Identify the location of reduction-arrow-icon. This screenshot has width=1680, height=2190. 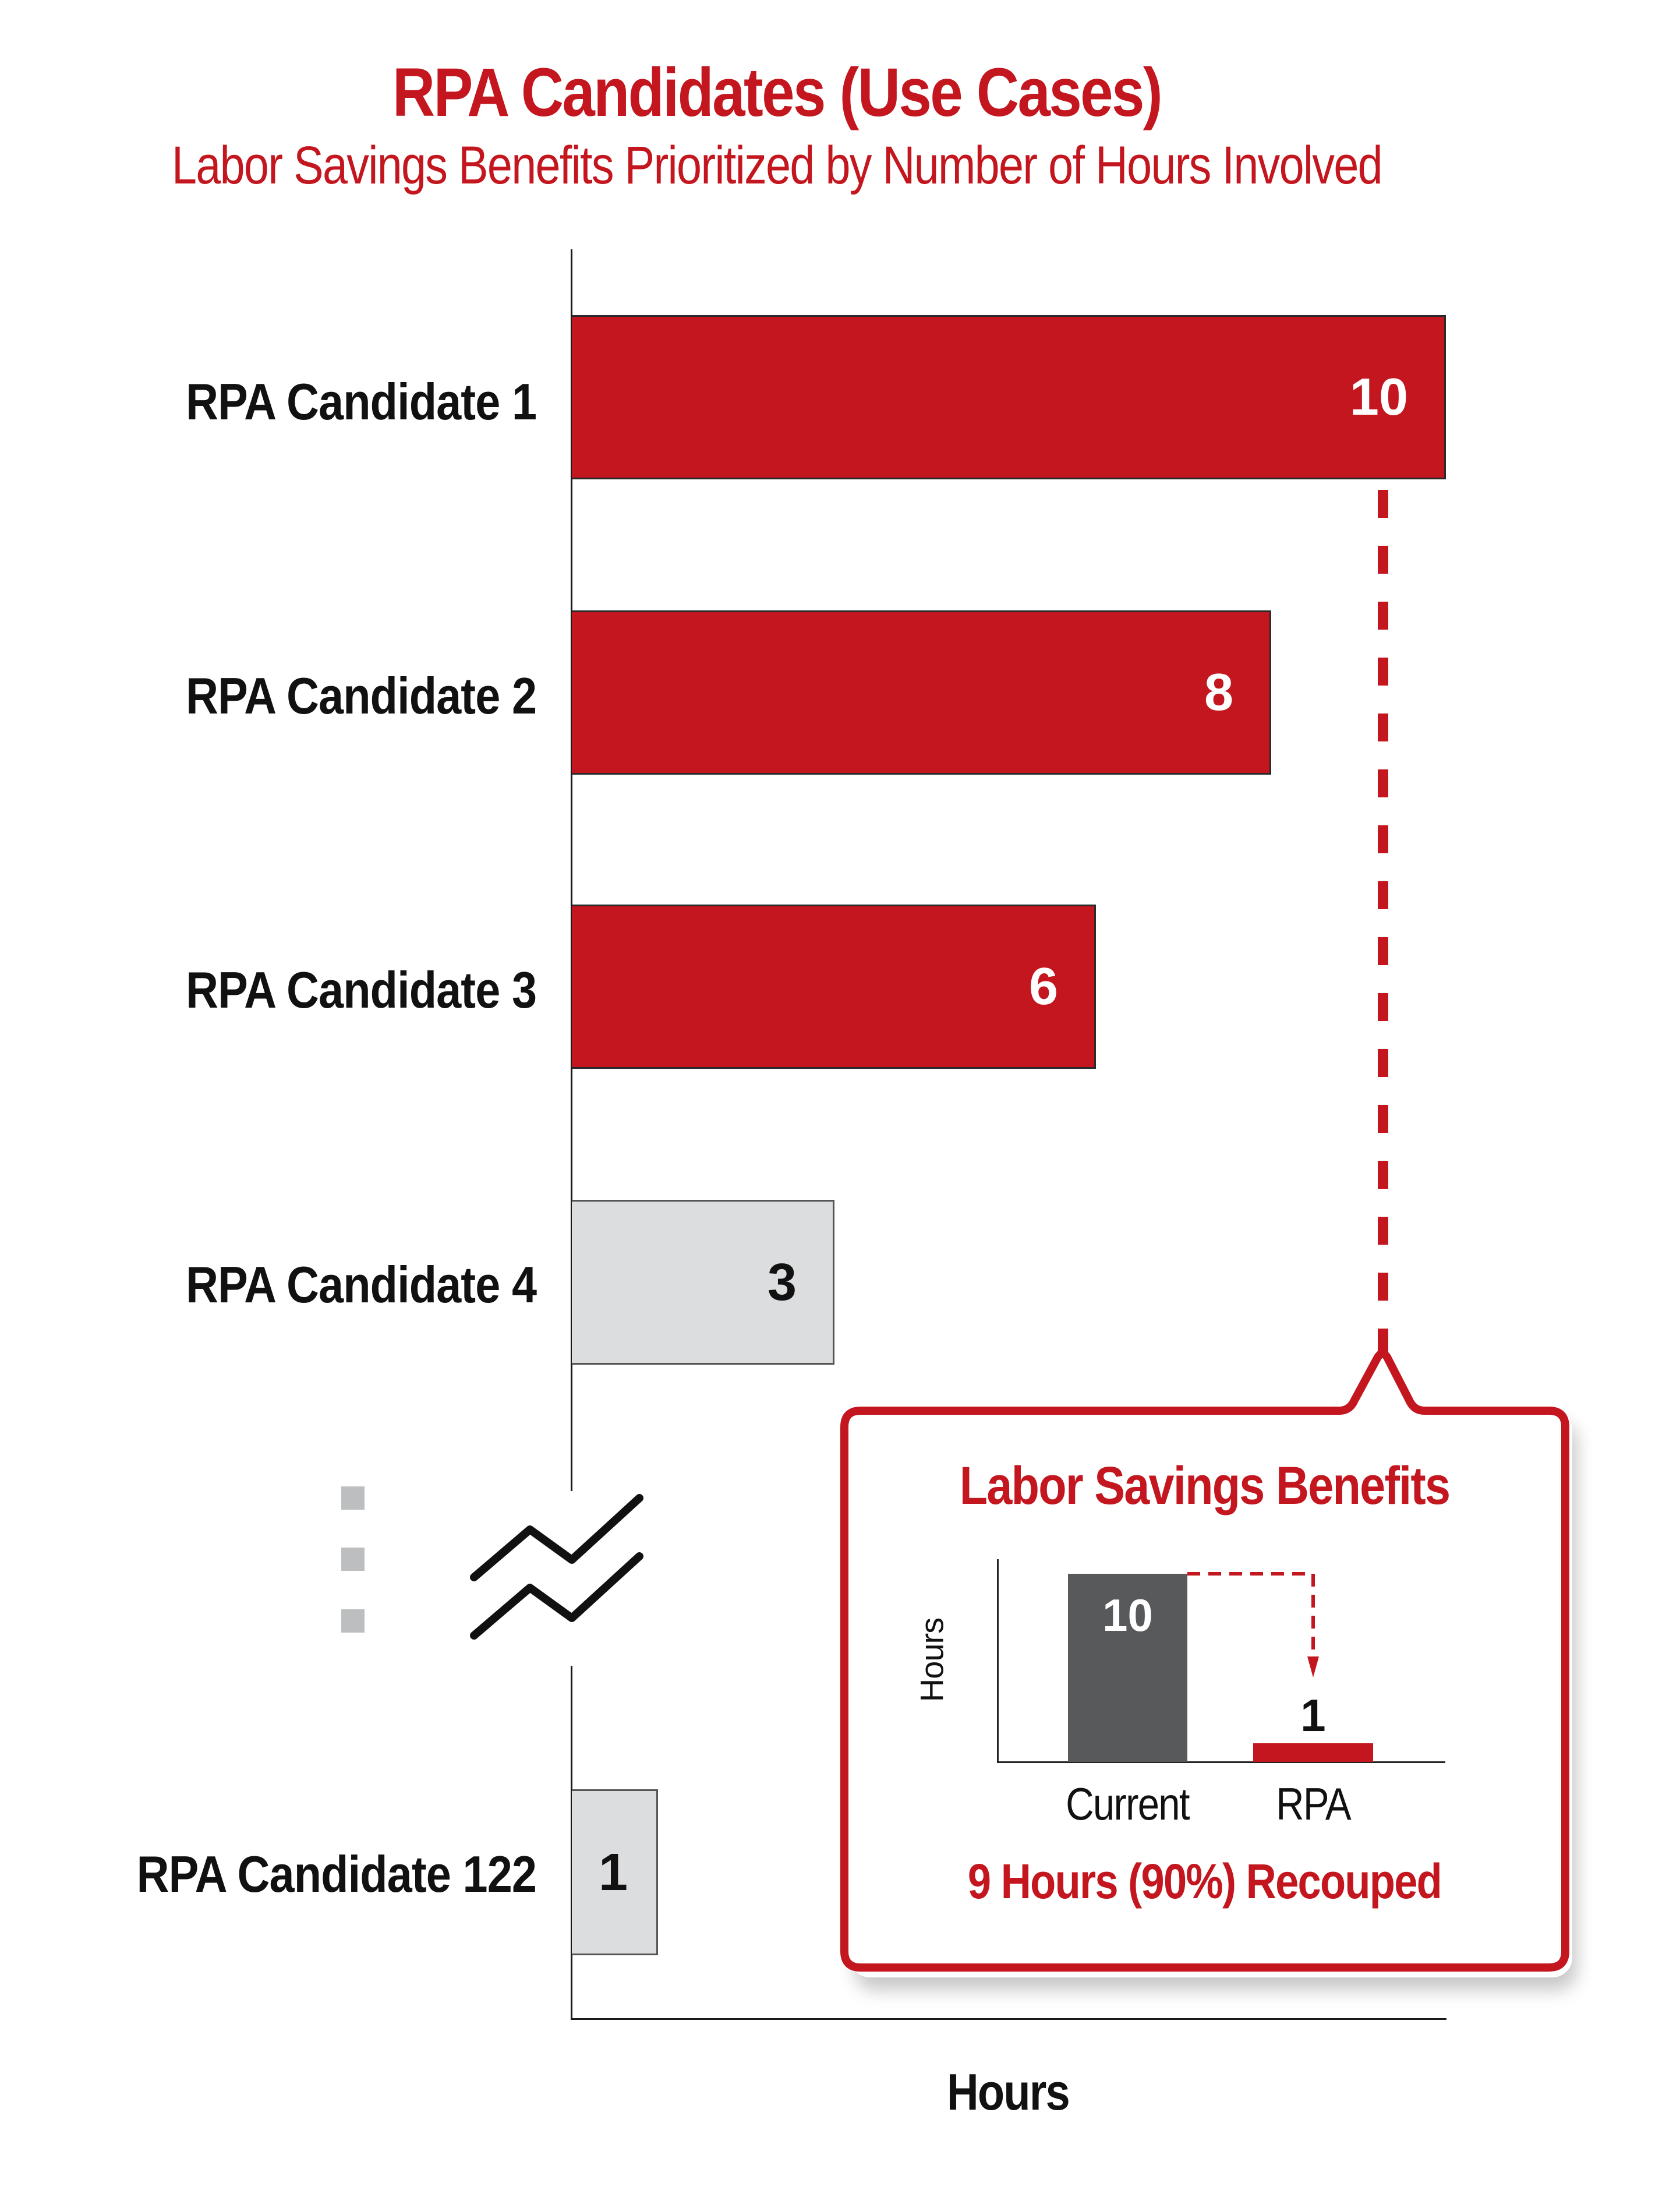
(1253, 1625).